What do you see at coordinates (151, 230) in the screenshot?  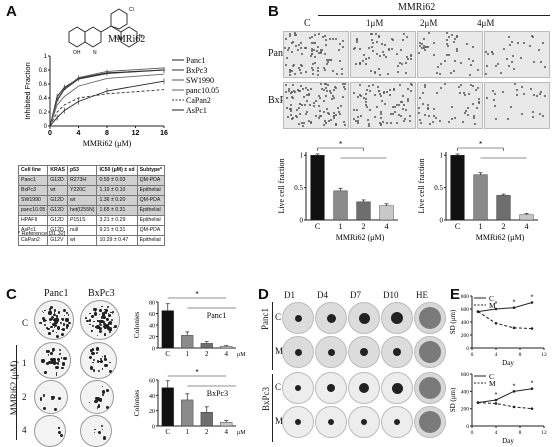 I see `table-cell: QM-PDA` at bounding box center [151, 230].